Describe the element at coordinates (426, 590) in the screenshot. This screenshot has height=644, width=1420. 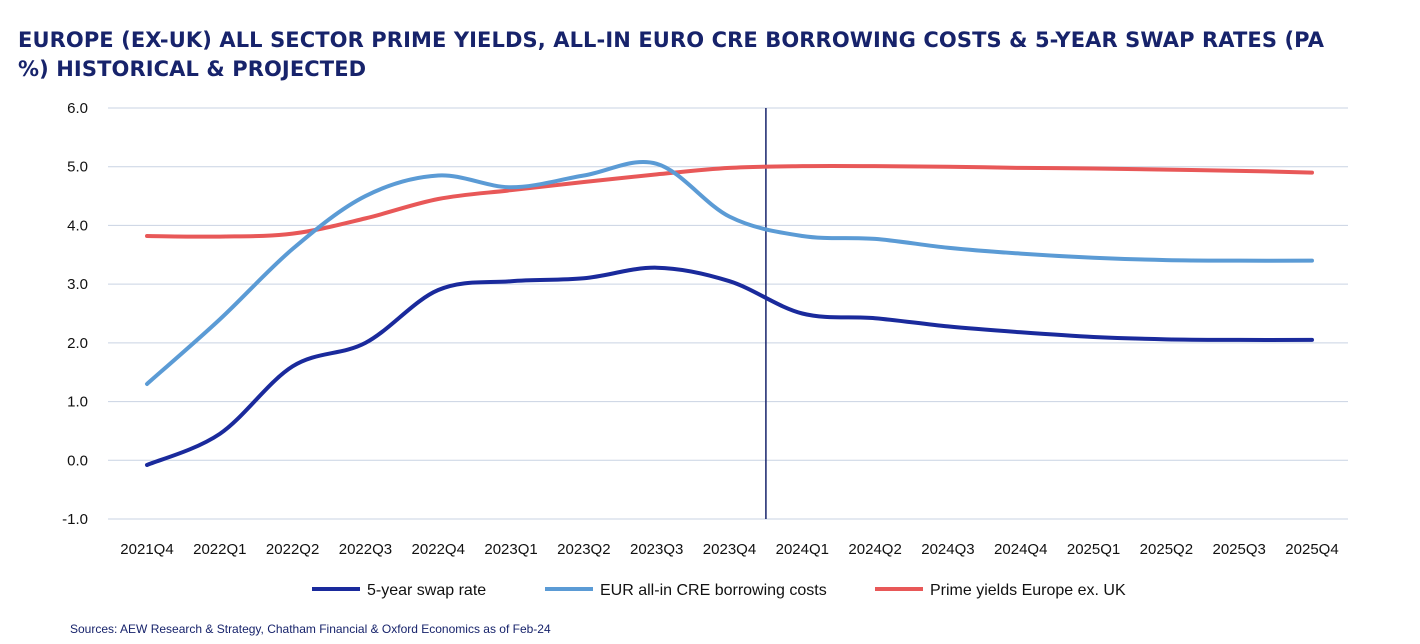
I see `legend-label: 5-year swap rate` at that location.